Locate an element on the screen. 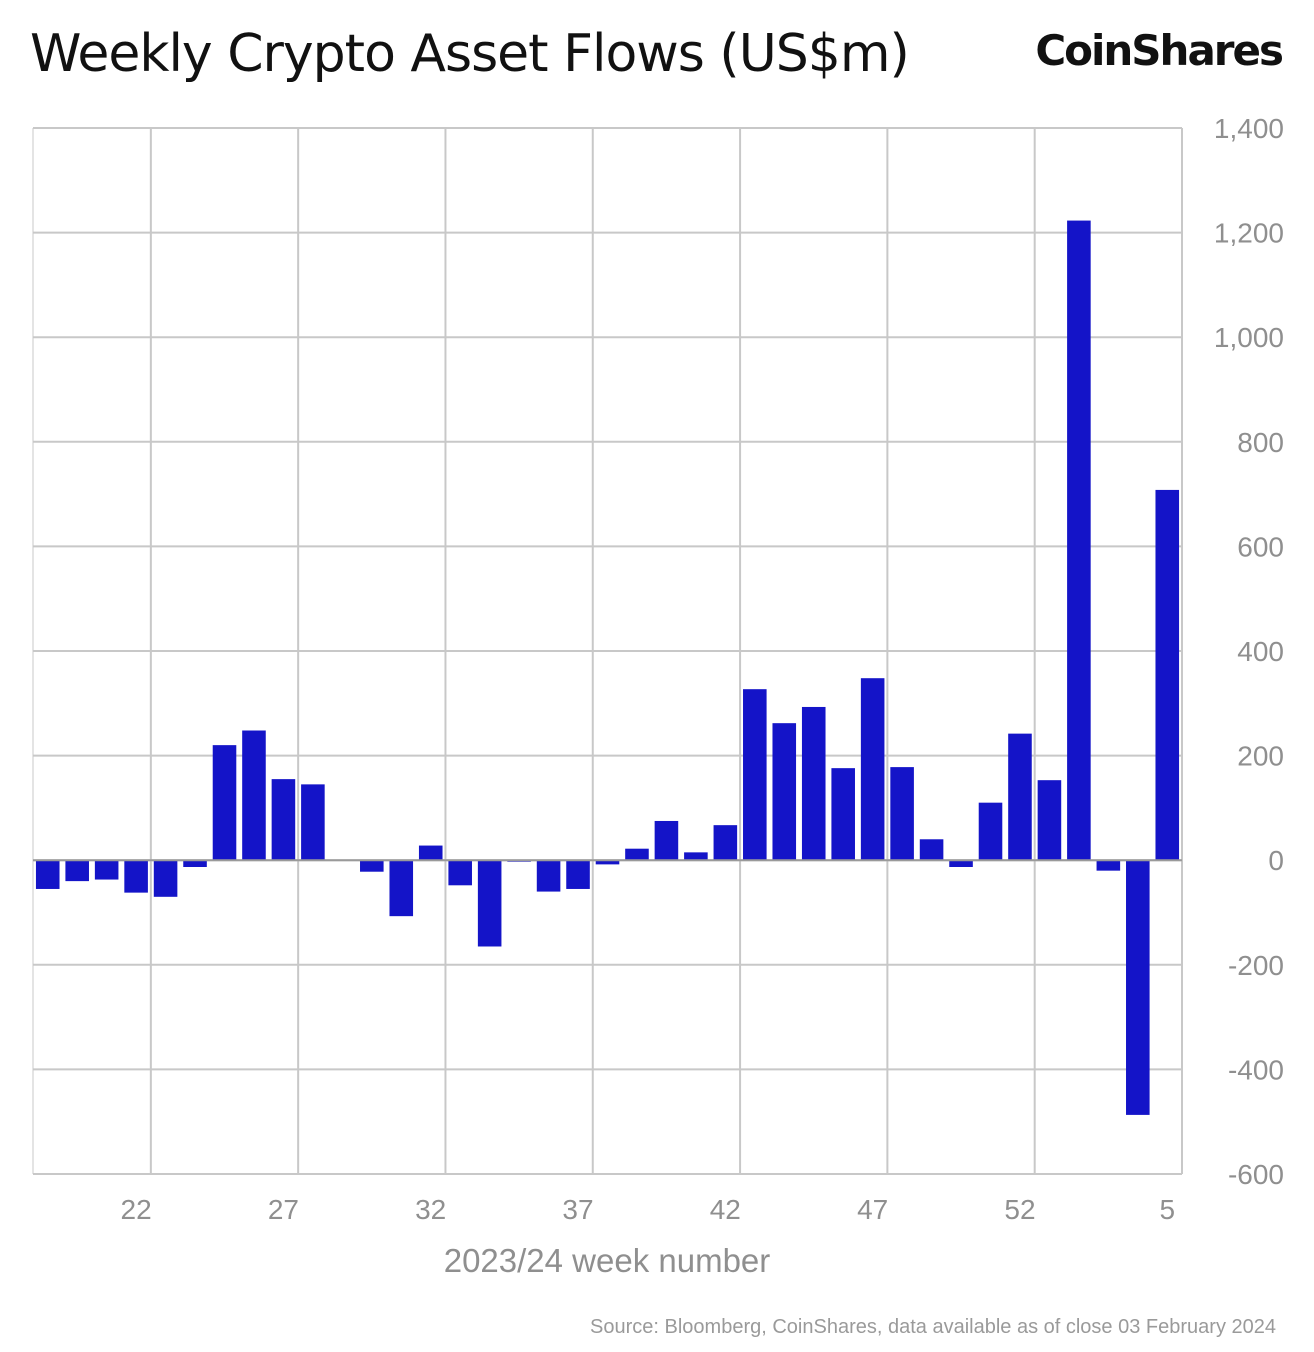 The width and height of the screenshot is (1314, 1352). x-tick-label: 27 is located at coordinates (283, 1209).